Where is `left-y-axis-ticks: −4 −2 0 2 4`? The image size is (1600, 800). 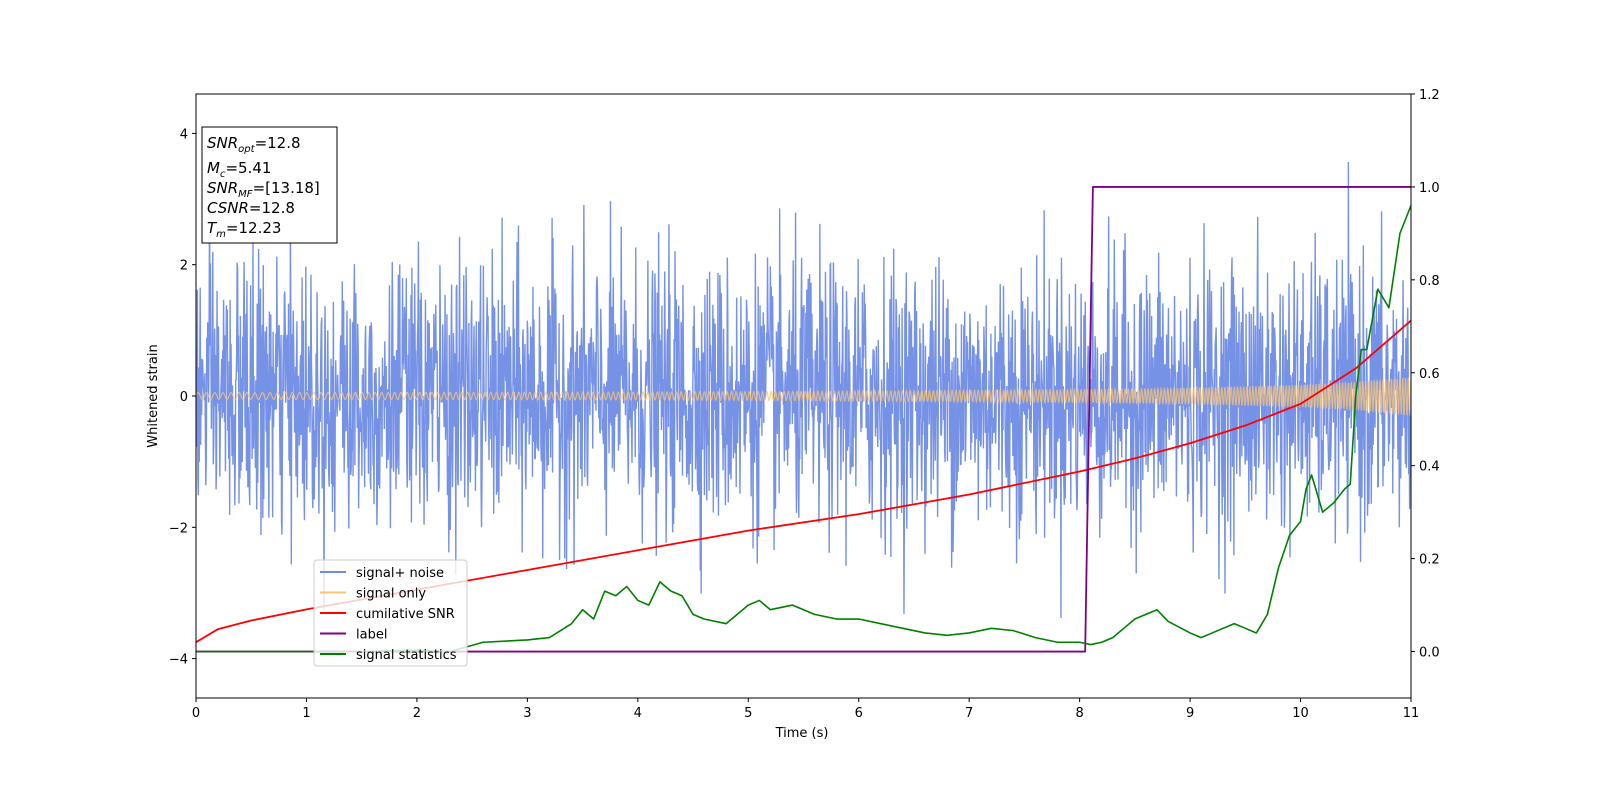 left-y-axis-ticks: −4 −2 0 2 4 is located at coordinates (182, 397).